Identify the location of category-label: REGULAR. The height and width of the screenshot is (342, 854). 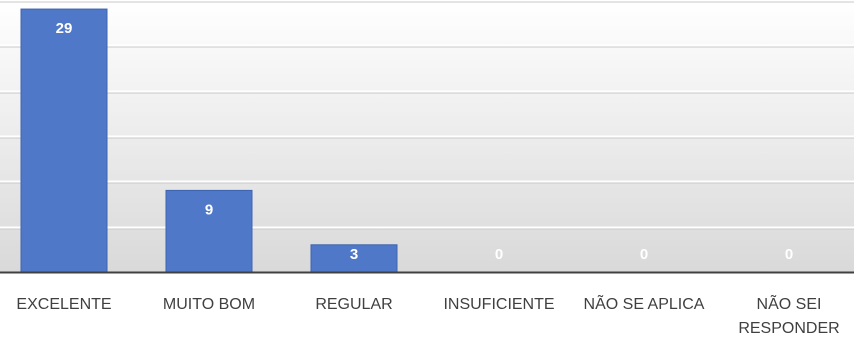
(353, 304).